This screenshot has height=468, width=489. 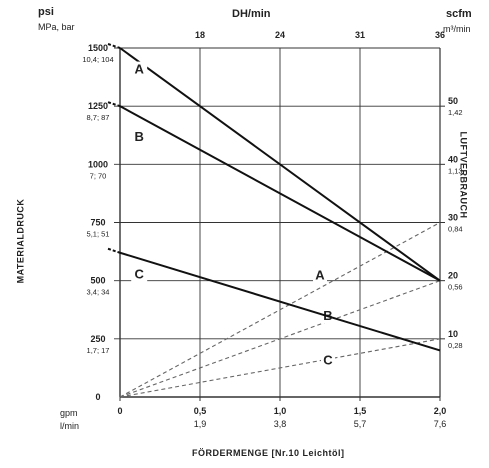 What do you see at coordinates (268, 453) in the screenshot?
I see `bottom-axis-title: FÖRDERMENGE [Nr.10 Leichtöl]` at bounding box center [268, 453].